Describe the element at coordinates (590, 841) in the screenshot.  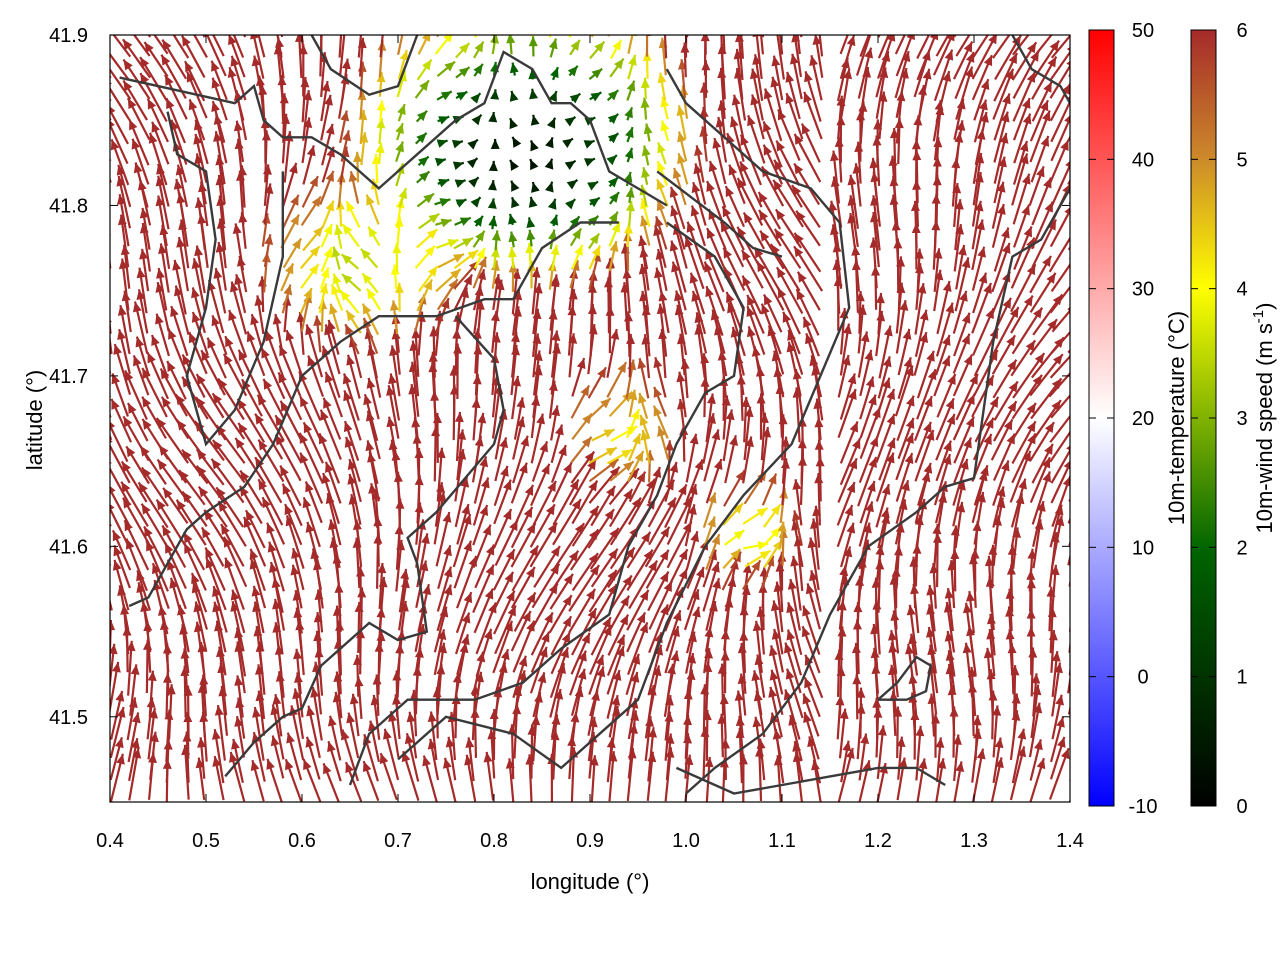
I see `x-tick-label: 0.9` at that location.